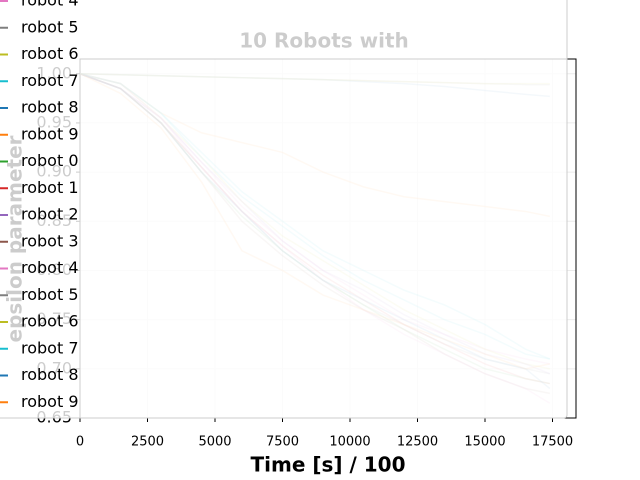 The width and height of the screenshot is (640, 480). What do you see at coordinates (50, 160) in the screenshot?
I see `legend-label: robot 0` at bounding box center [50, 160].